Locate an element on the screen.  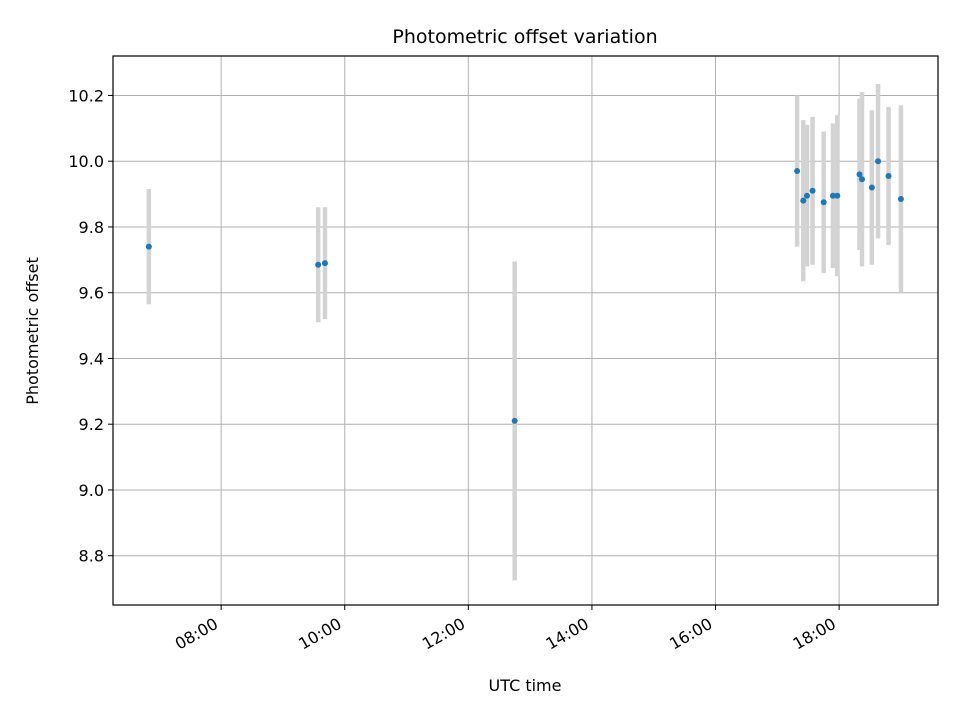
y-tick-label: 10.0 is located at coordinates (86, 161).